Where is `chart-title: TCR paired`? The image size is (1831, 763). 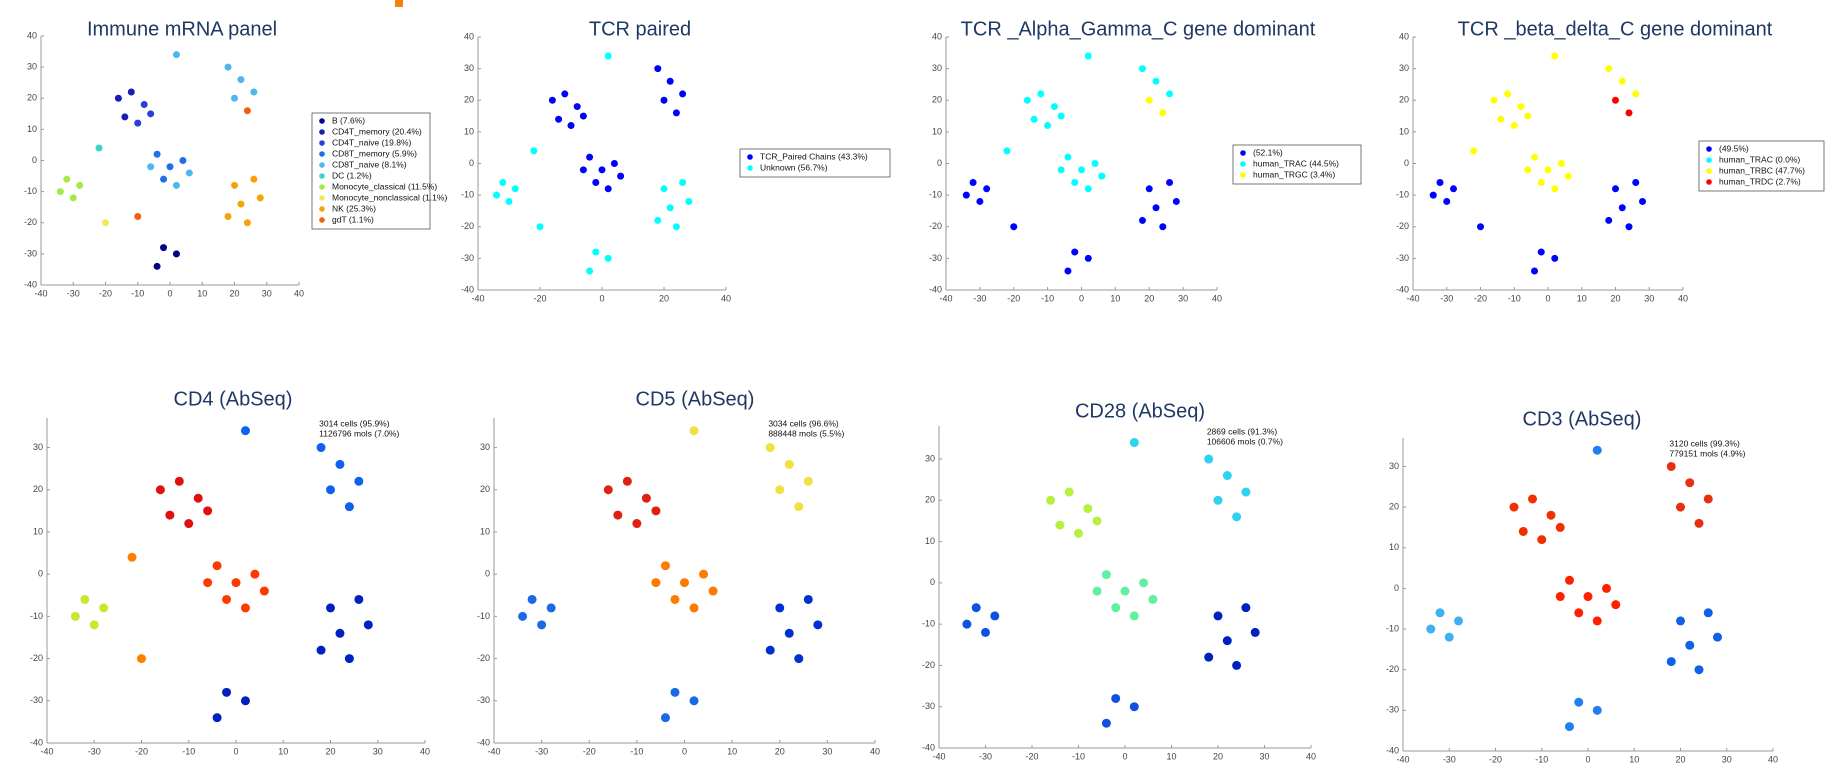 chart-title: TCR paired is located at coordinates (640, 29).